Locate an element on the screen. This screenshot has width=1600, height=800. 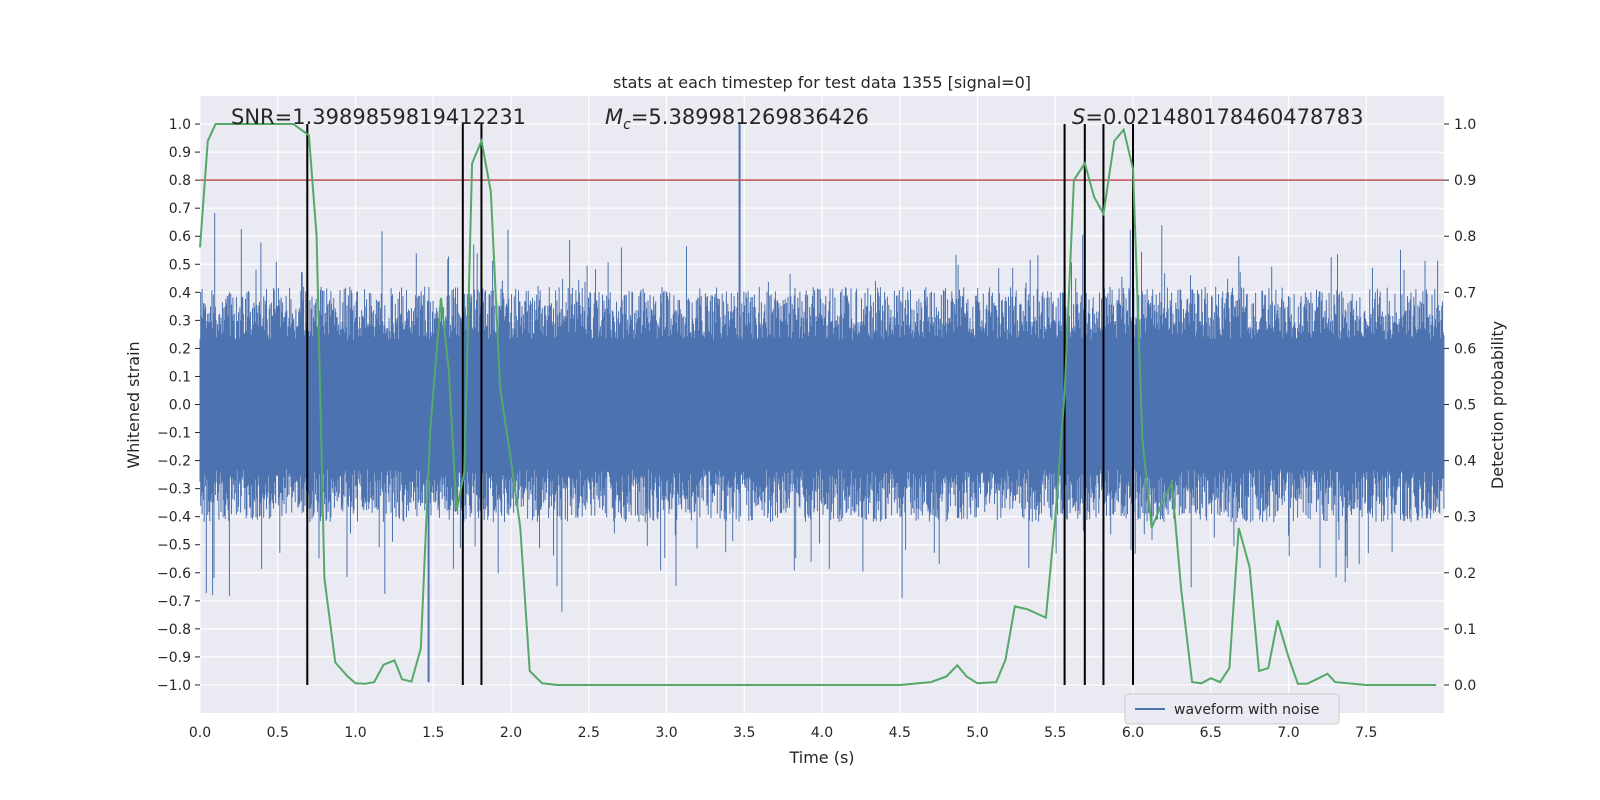
left-y-tick-label: −0.6 is located at coordinates (174, 574).